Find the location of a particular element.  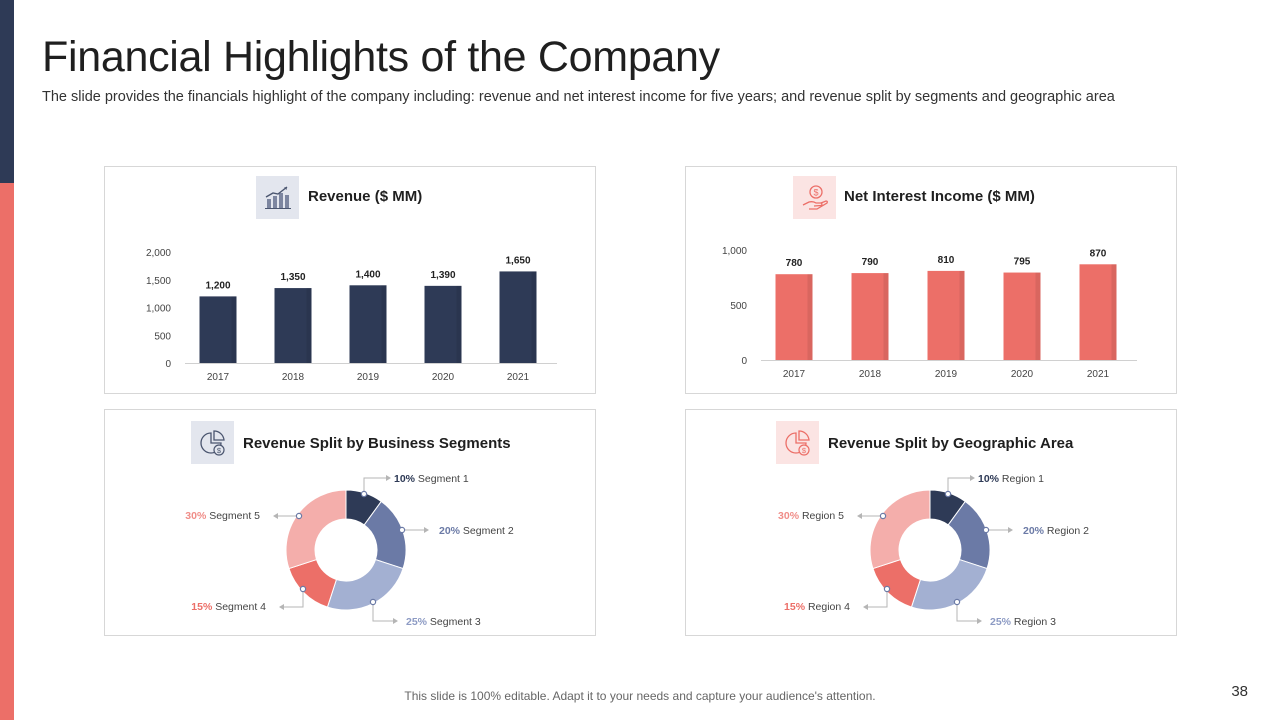

left-accent-coral is located at coordinates (7, 451).